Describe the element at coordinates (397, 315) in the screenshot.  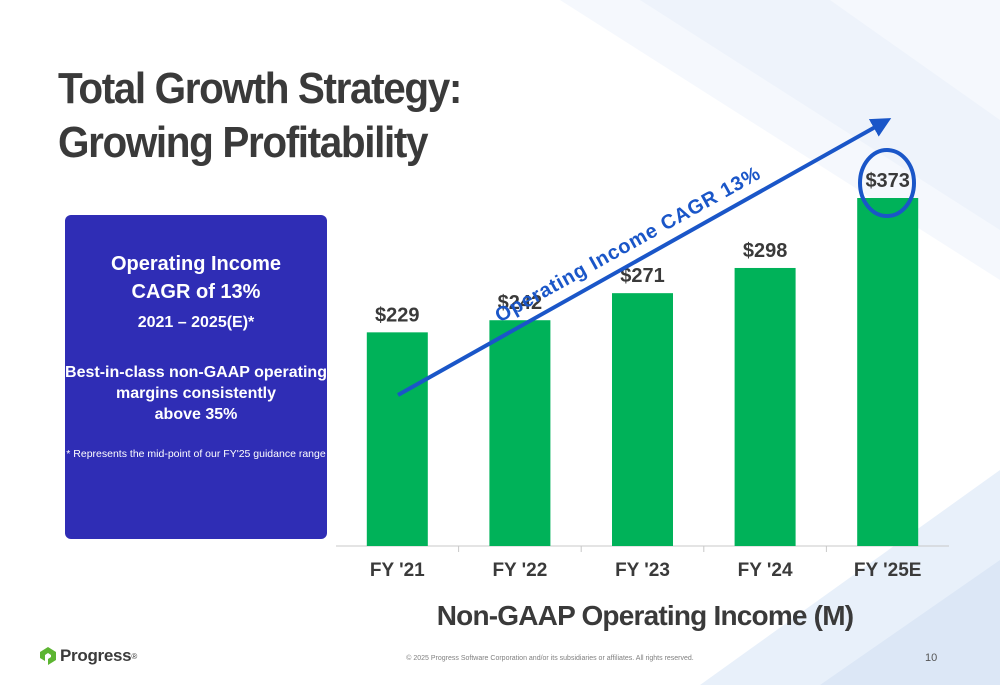
I see `value-label-fy-21: $229` at that location.